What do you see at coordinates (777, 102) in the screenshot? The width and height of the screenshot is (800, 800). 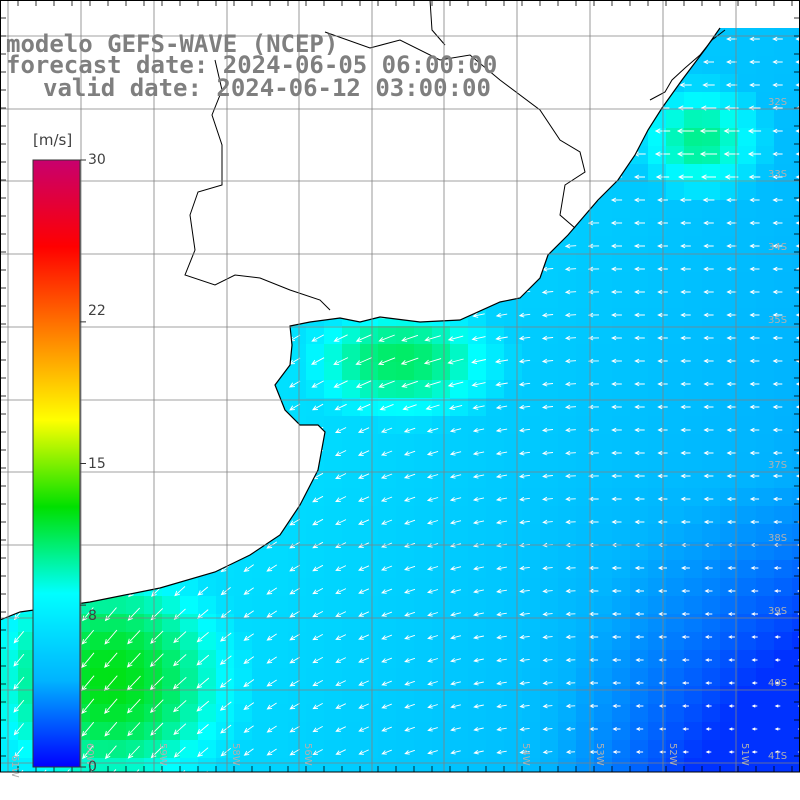 I see `lat-label: 32S` at bounding box center [777, 102].